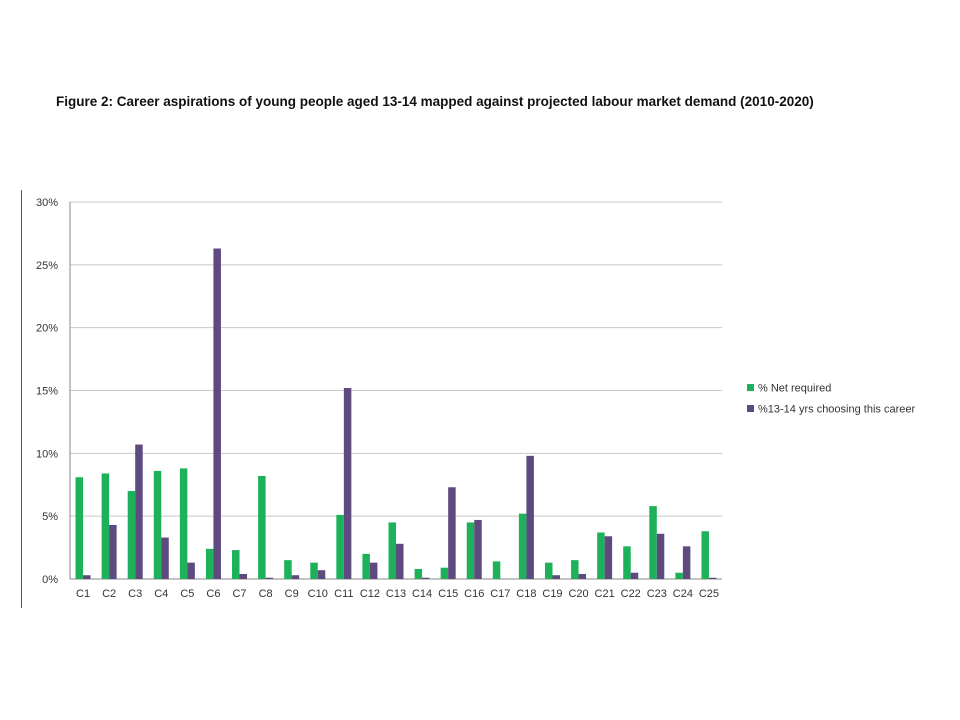 This screenshot has height=720, width=960. Describe the element at coordinates (422, 594) in the screenshot. I see `x-tick-label: C14` at that location.